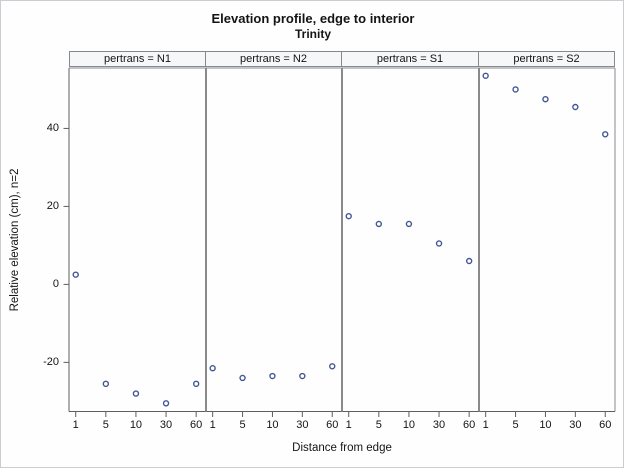  I want to click on panel-header-label: pertrans = N1, so click(137, 59).